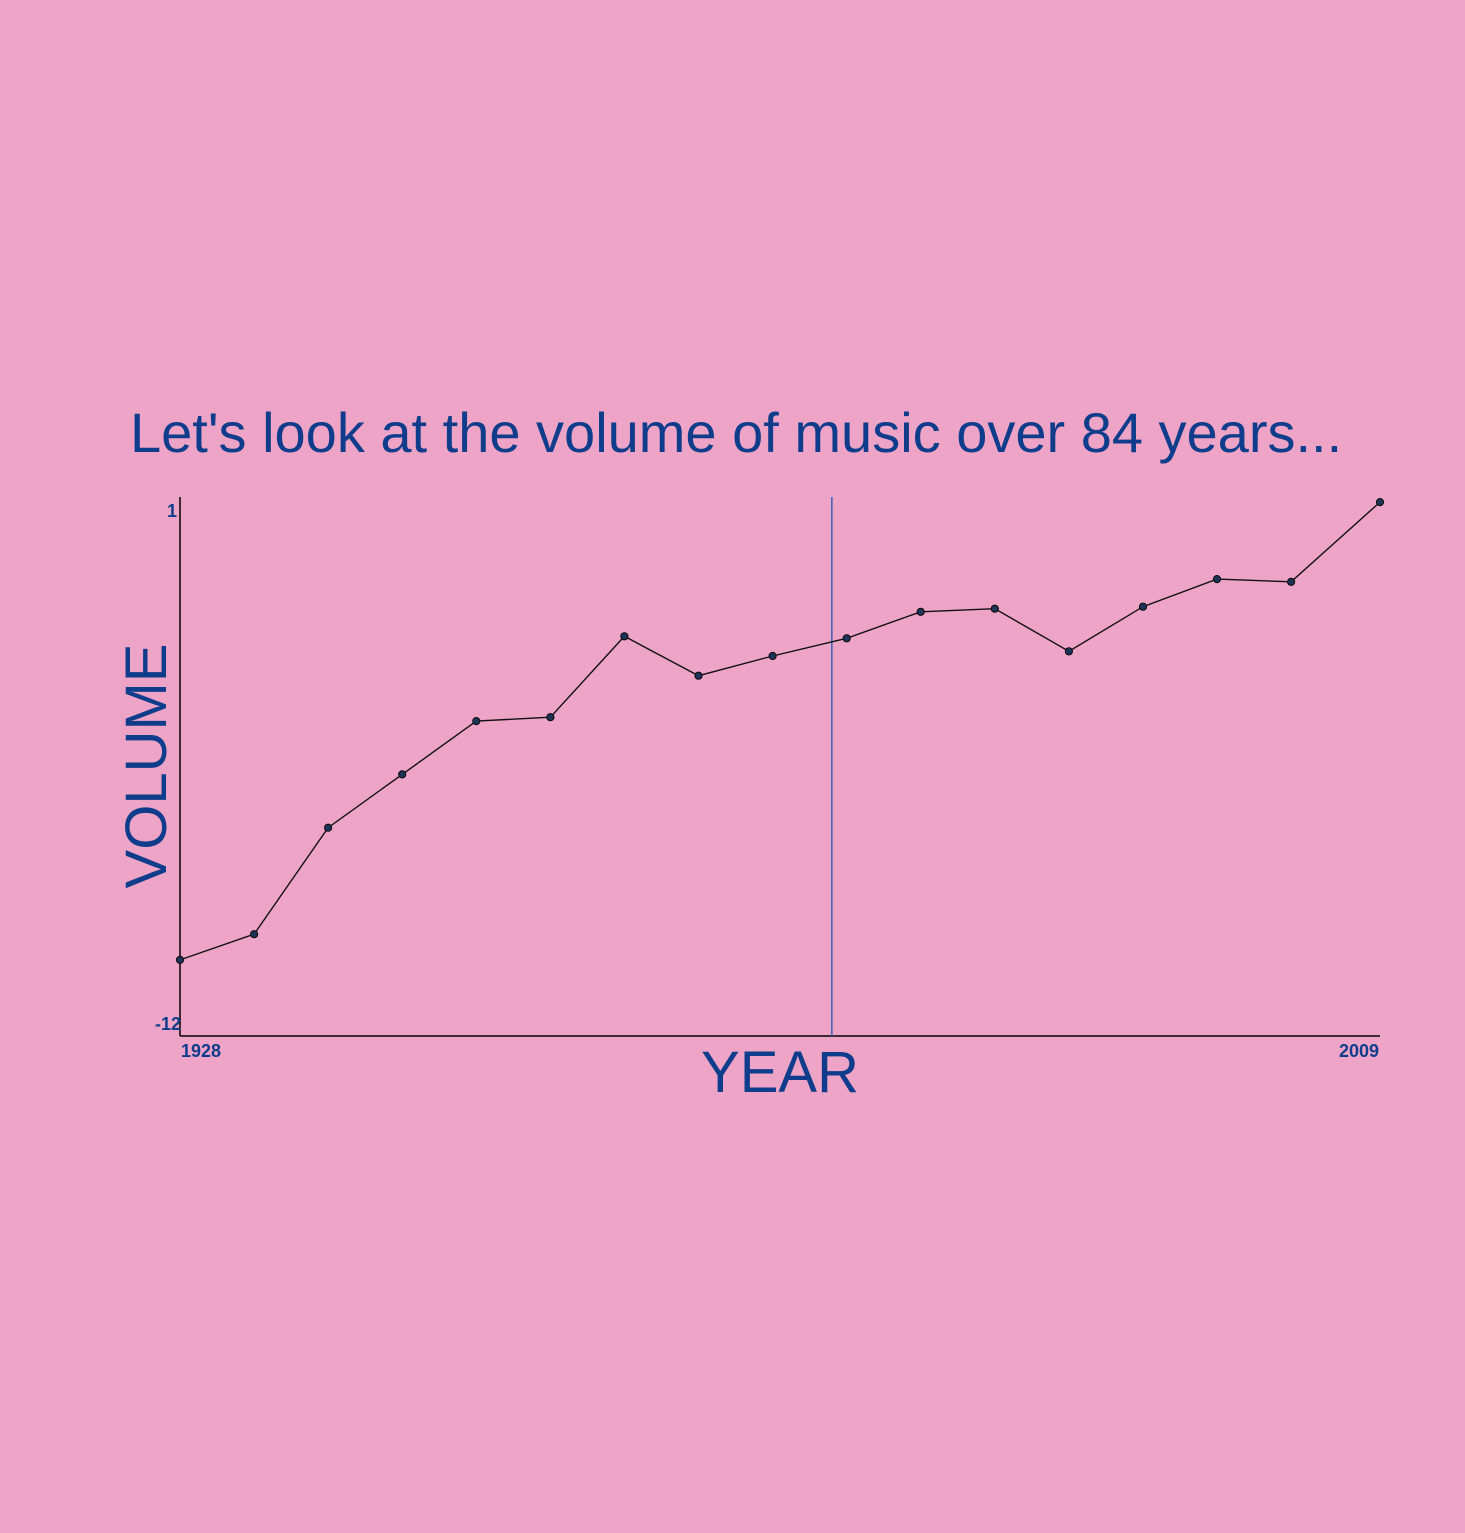 The width and height of the screenshot is (1465, 1533). Describe the element at coordinates (180, 960) in the screenshot. I see `data-point-1928` at that location.